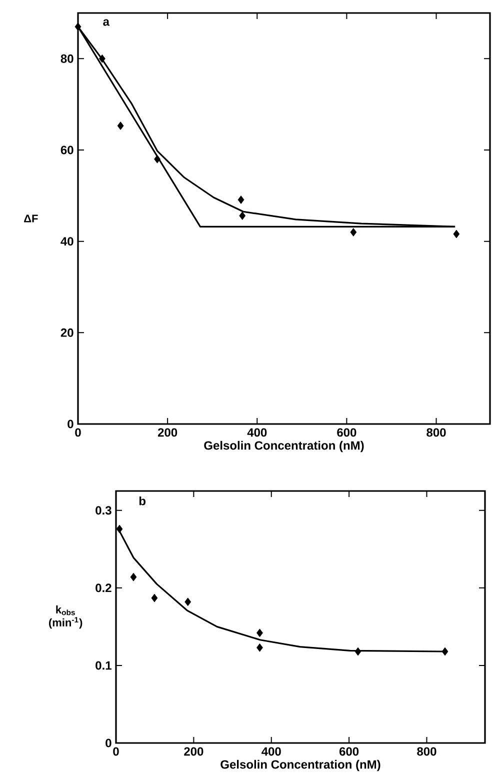 Image resolution: width=498 pixels, height=784 pixels. I want to click on y-axis-title: ΔF, so click(31, 218).